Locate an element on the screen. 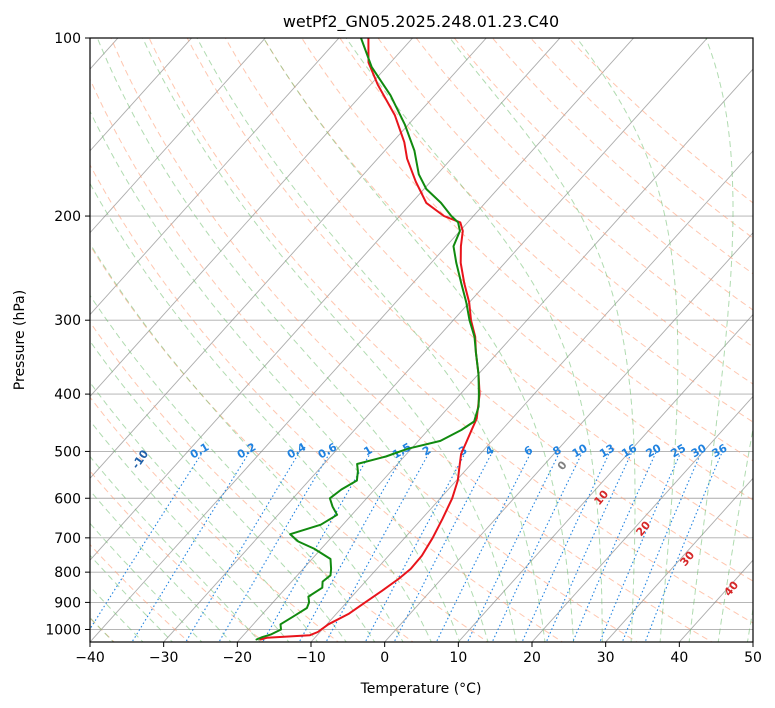  y-tick-label: 800 is located at coordinates (67, 573).